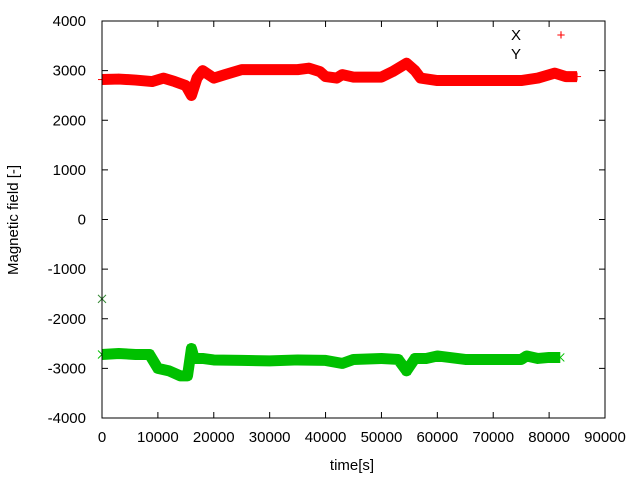 The image size is (640, 480). I want to click on y-tick-label: -4000, so click(67, 418).